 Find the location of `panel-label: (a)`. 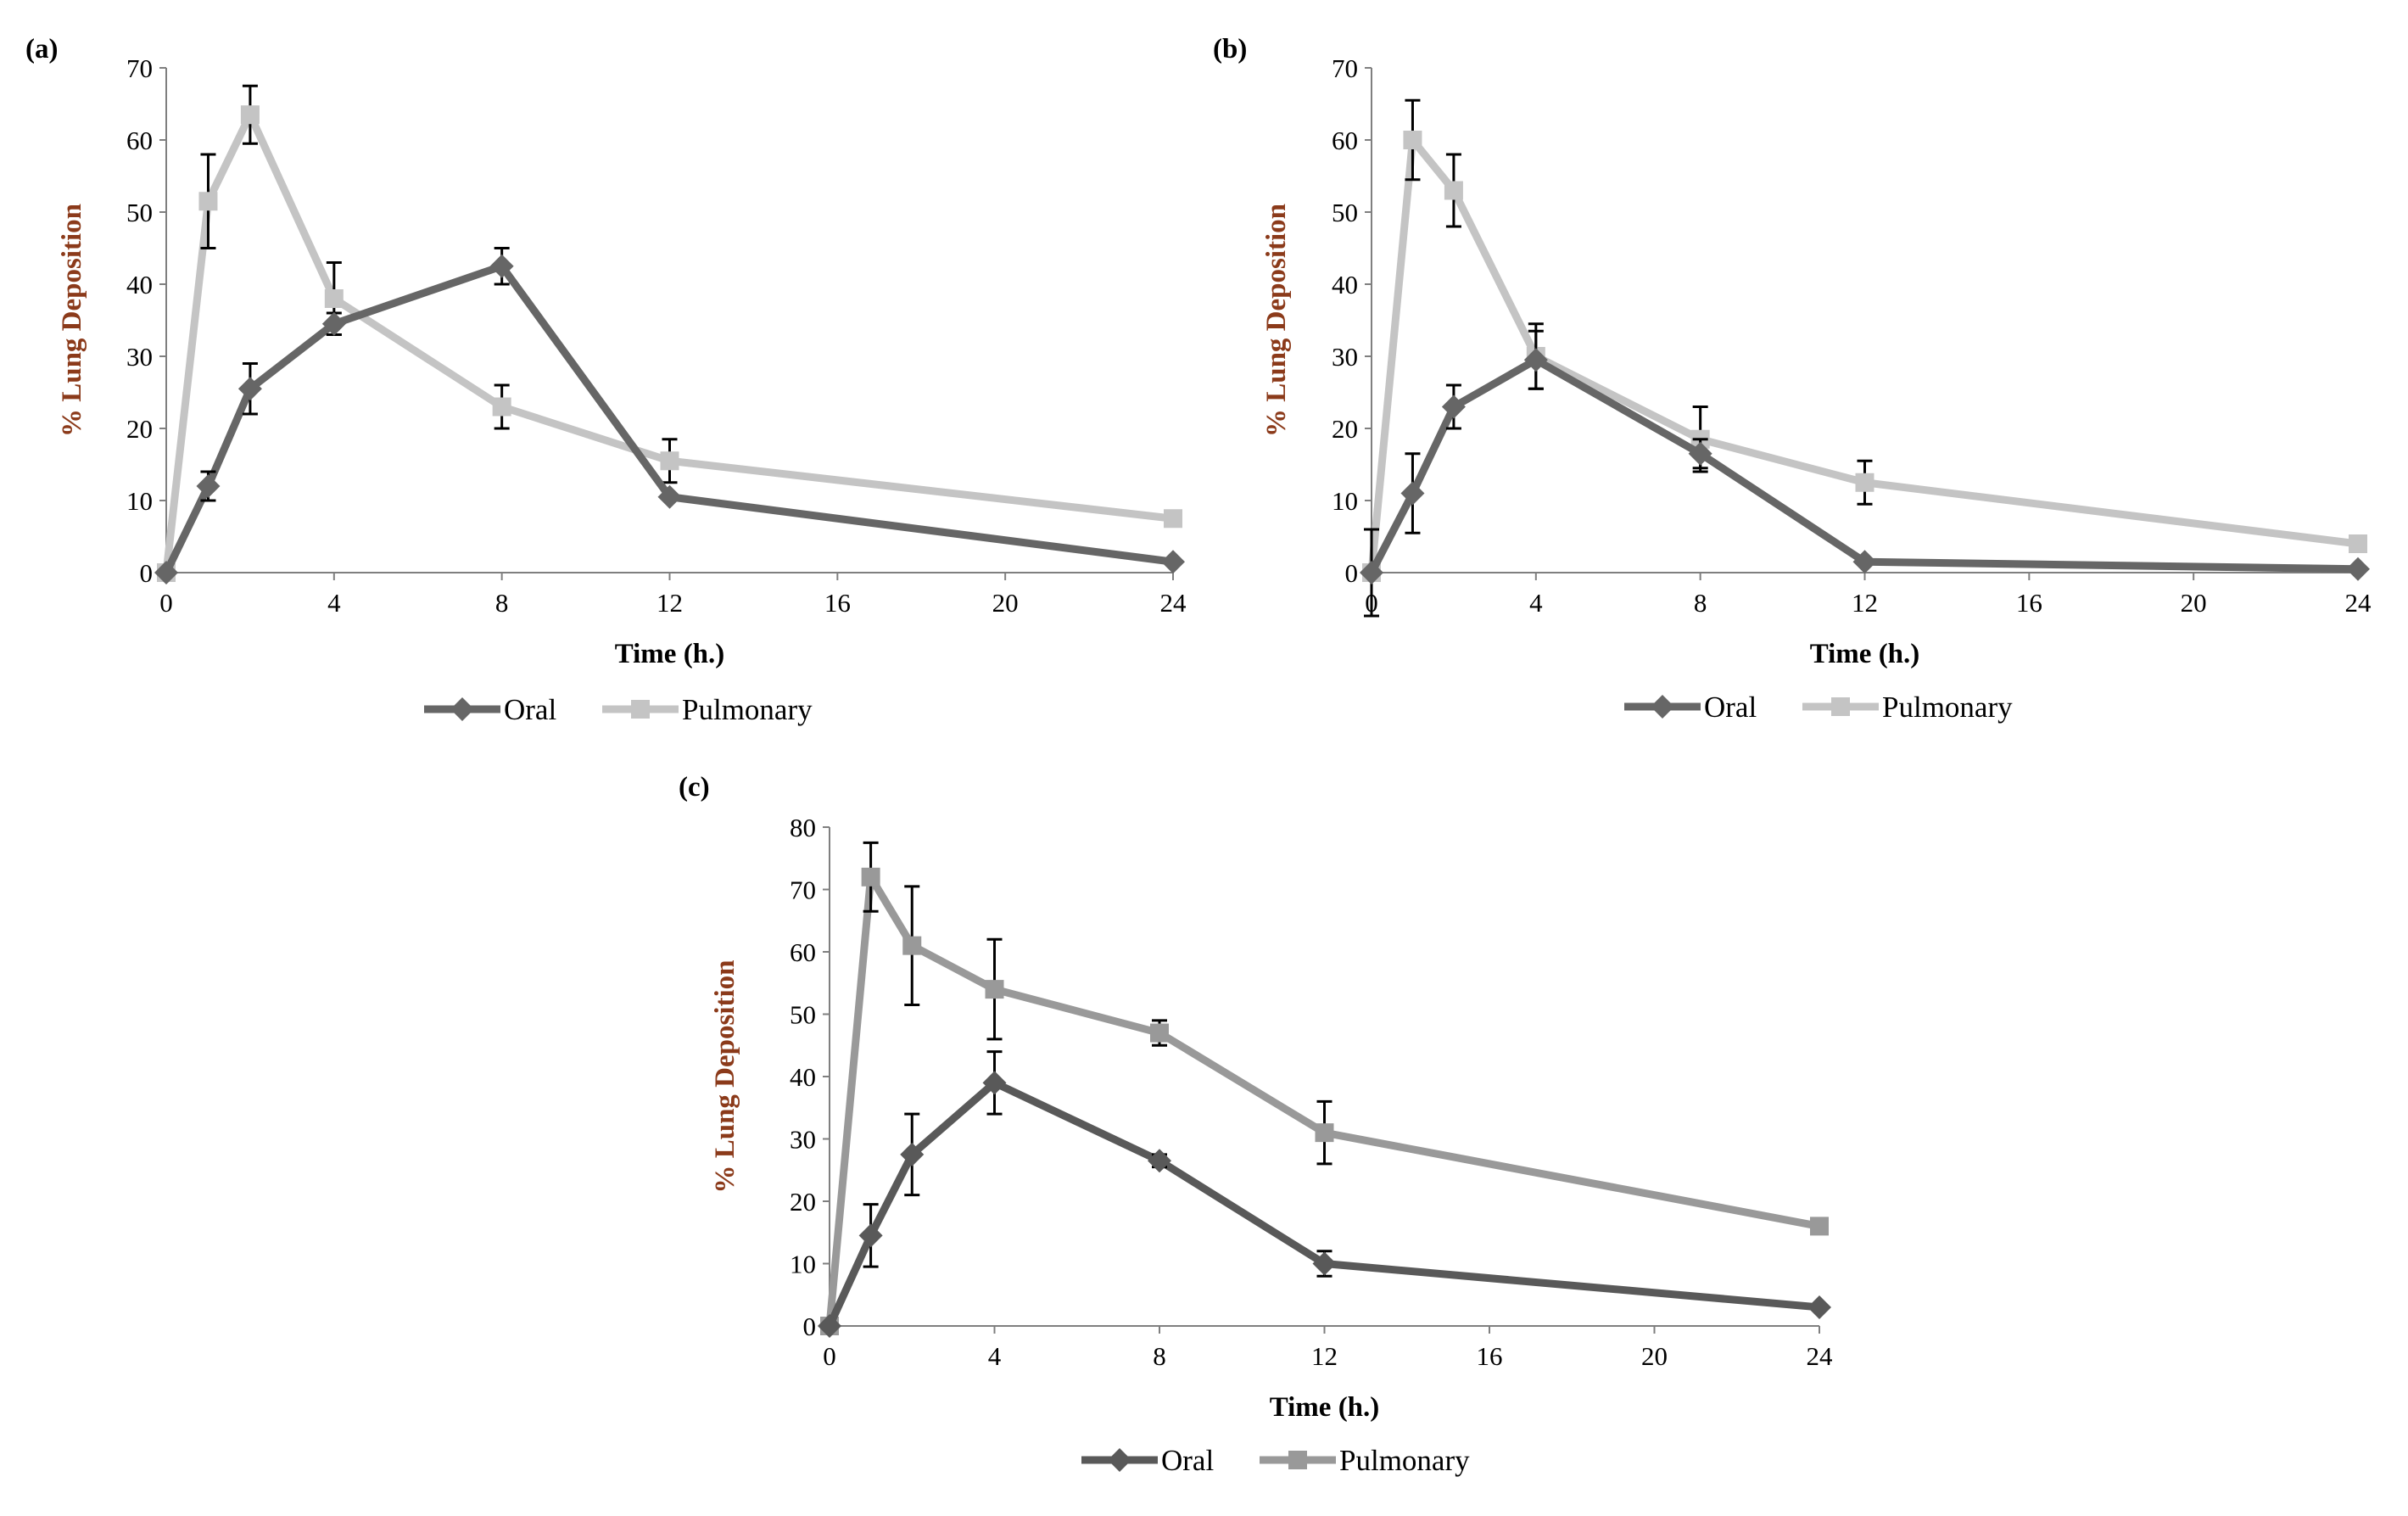

panel-label: (a) is located at coordinates (41, 49).